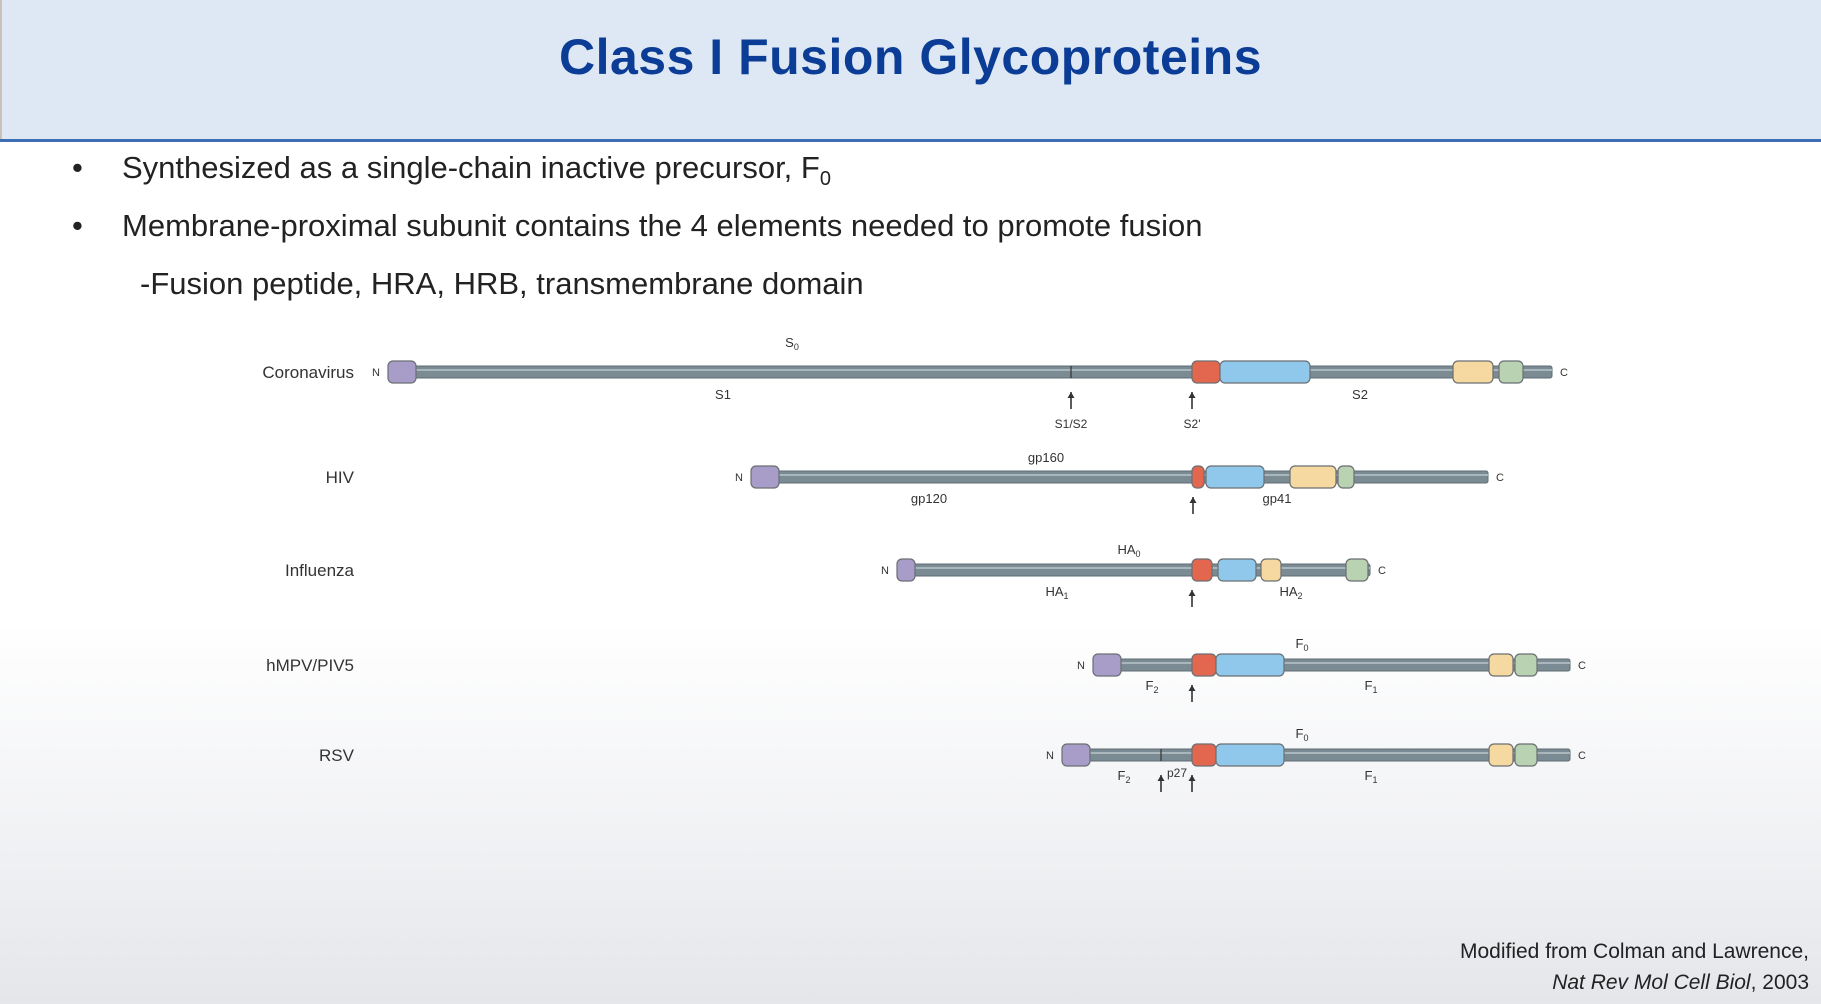 The width and height of the screenshot is (1821, 1004). Describe the element at coordinates (739, 478) in the screenshot. I see `hiv-n-terminus-label: N` at that location.